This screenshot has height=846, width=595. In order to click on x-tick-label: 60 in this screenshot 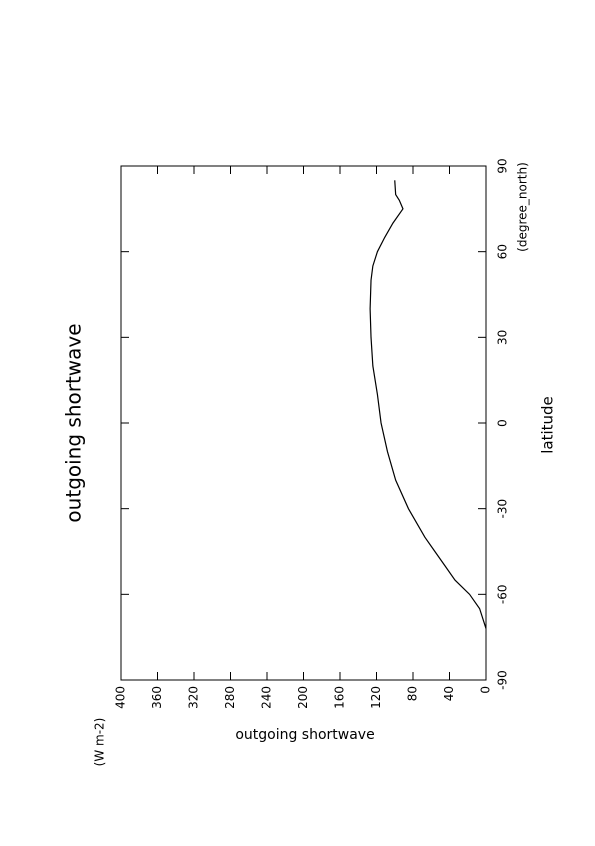, I will do `click(503, 251)`.